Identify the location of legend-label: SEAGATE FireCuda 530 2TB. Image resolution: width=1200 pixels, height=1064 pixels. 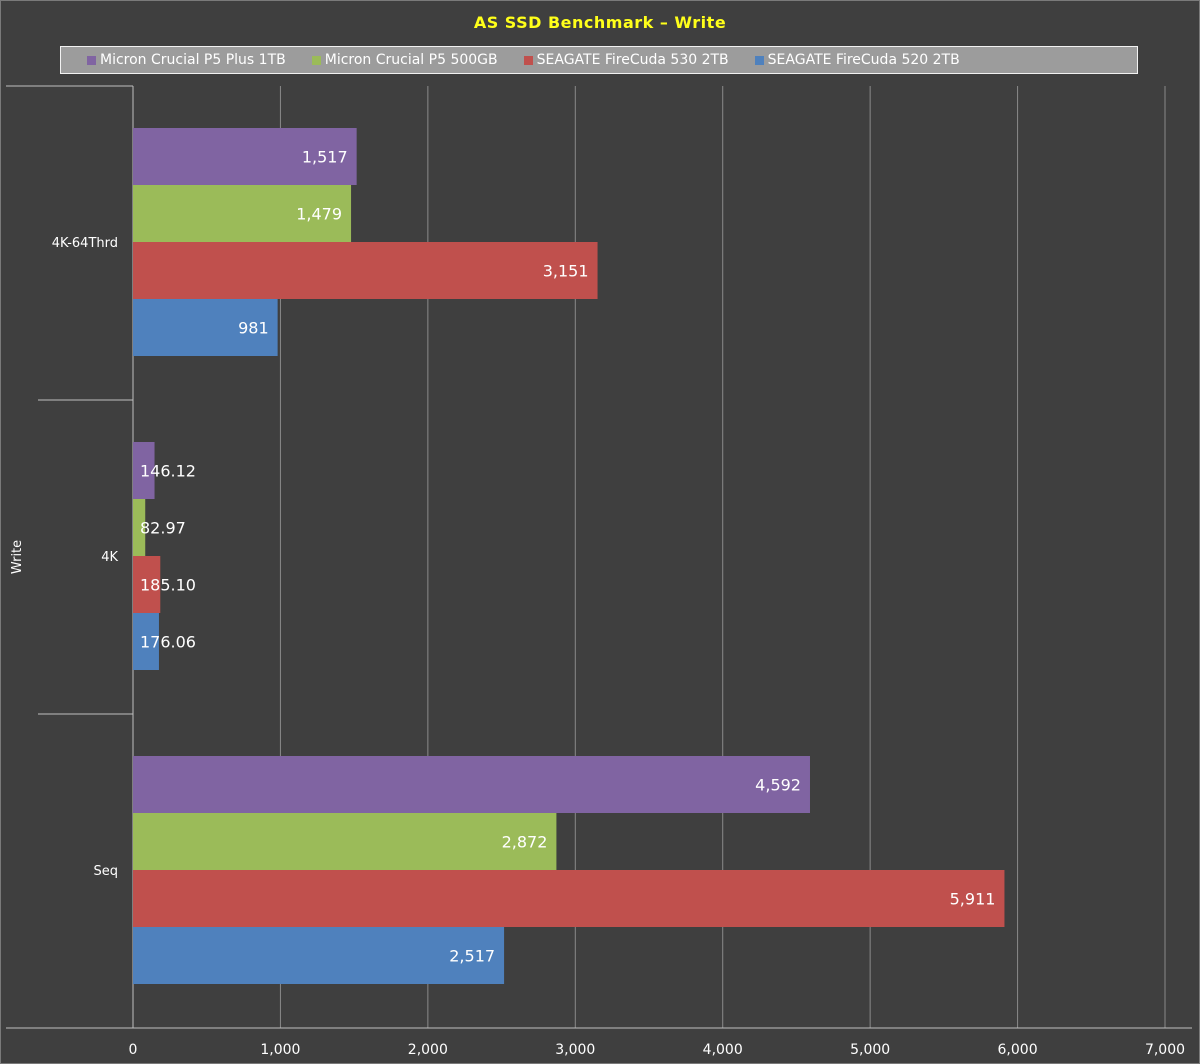
(632, 60).